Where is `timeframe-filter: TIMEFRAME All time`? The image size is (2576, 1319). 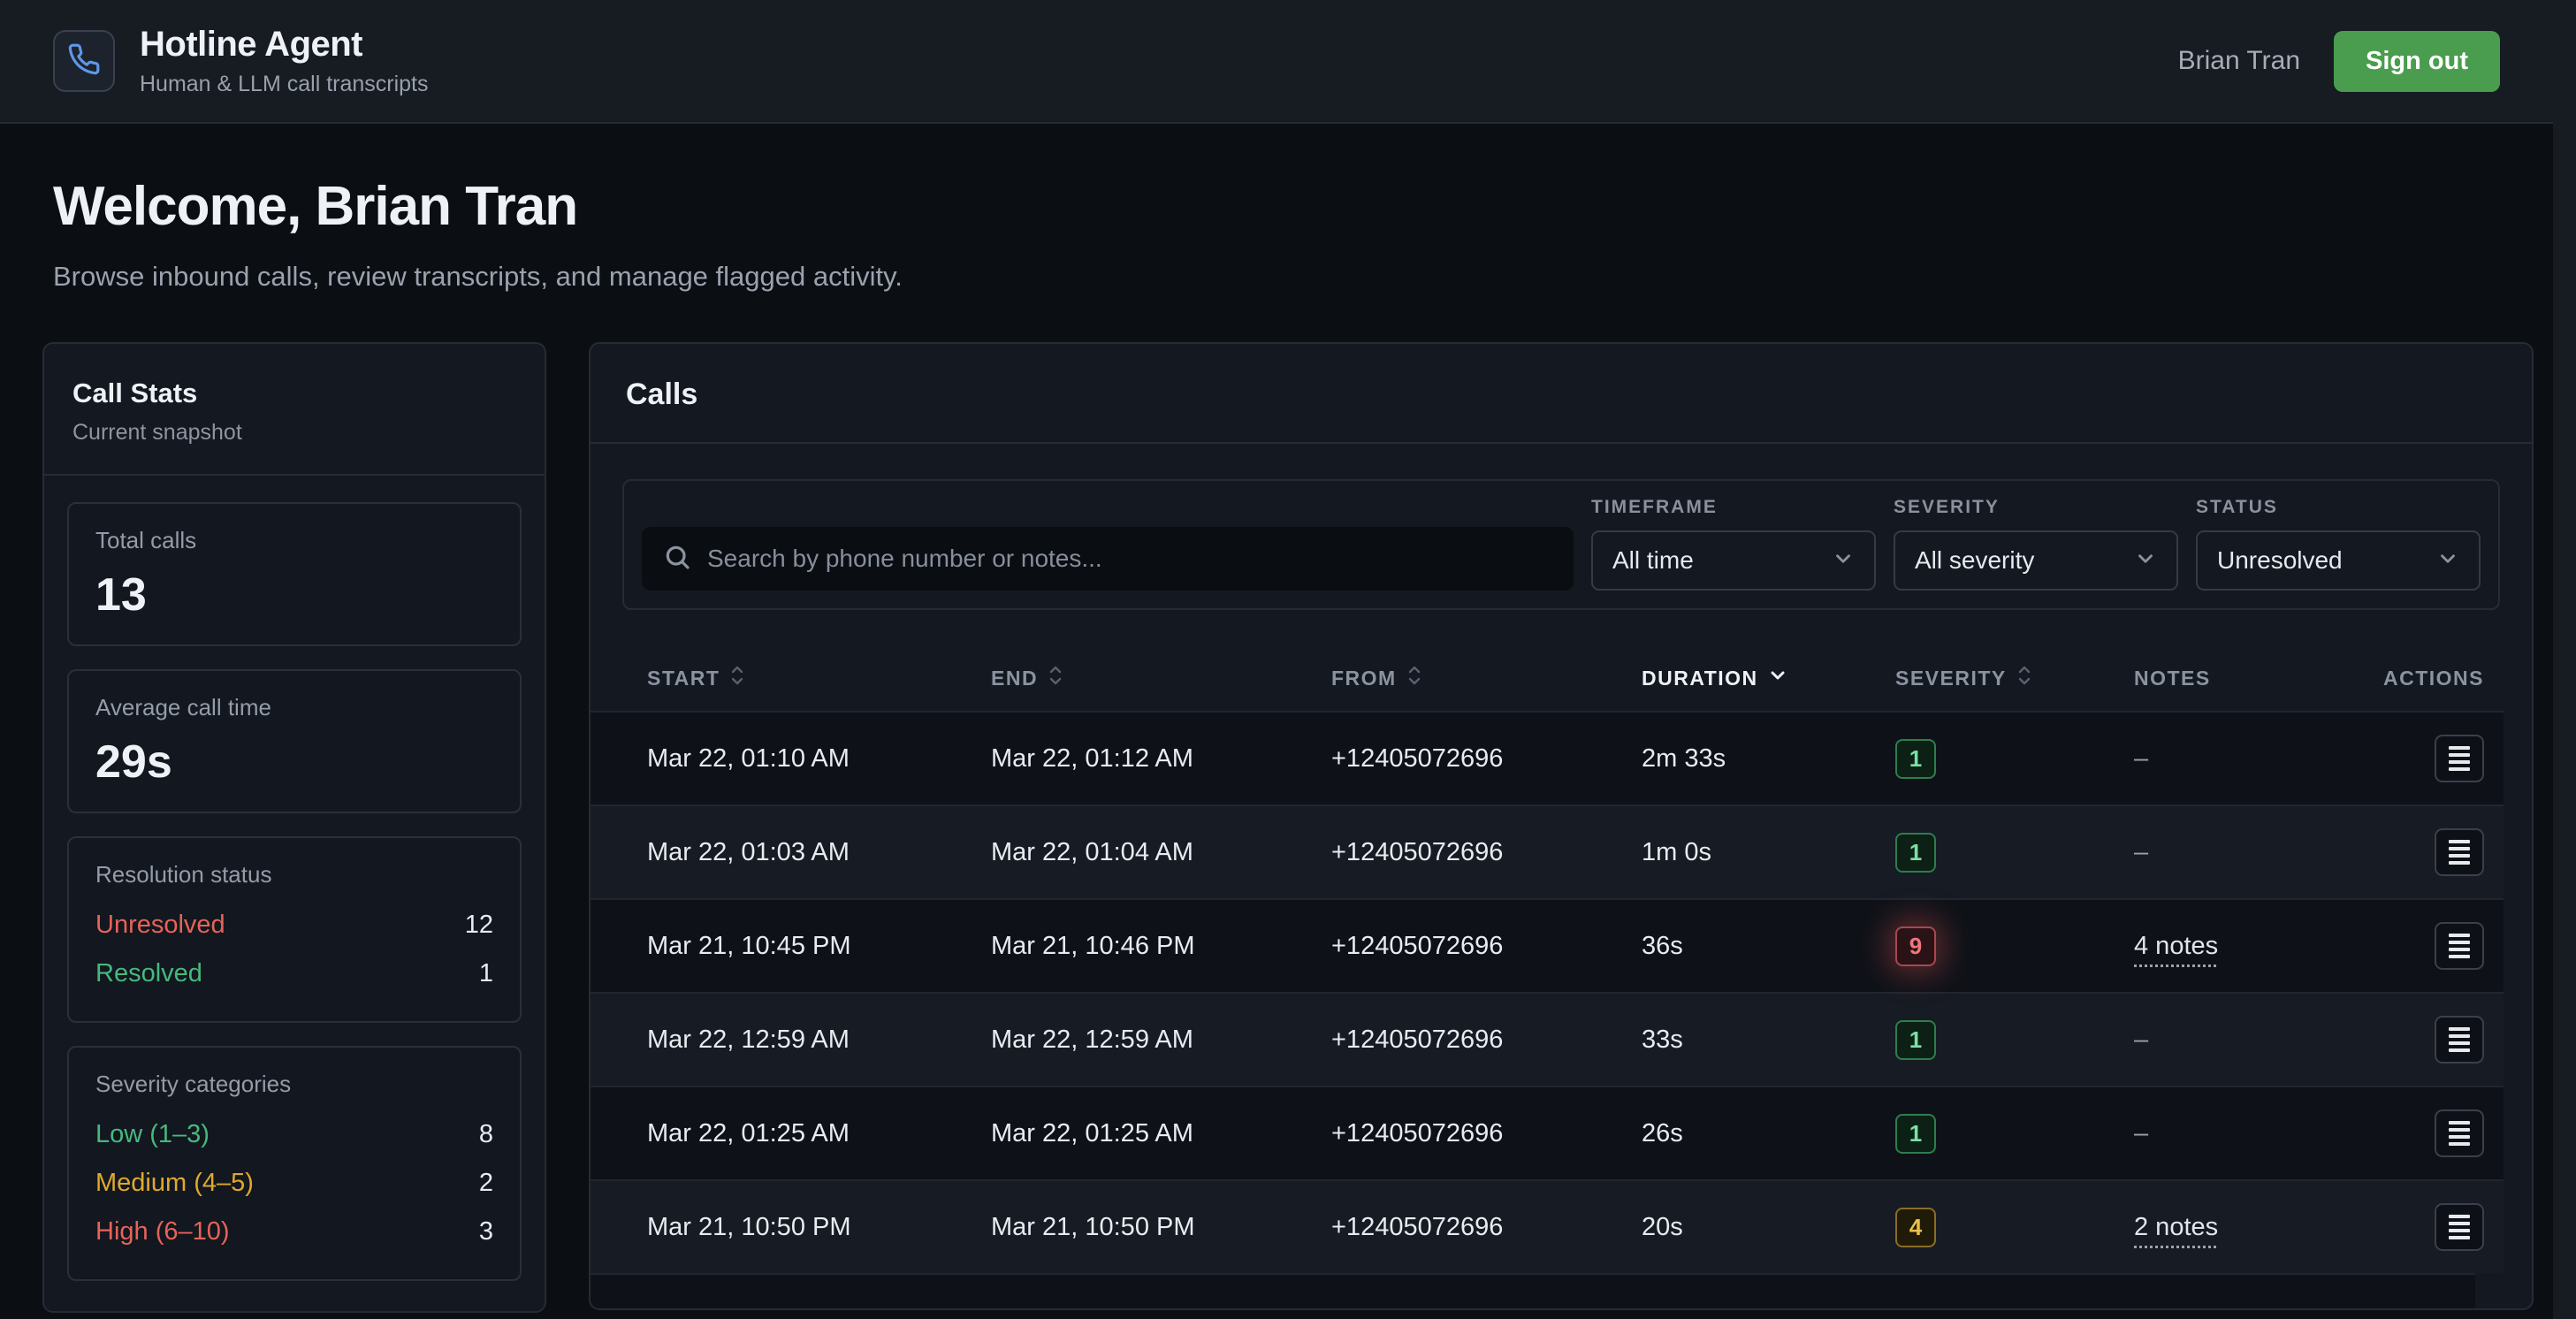
timeframe-filter: TIMEFRAME All time is located at coordinates (1733, 544).